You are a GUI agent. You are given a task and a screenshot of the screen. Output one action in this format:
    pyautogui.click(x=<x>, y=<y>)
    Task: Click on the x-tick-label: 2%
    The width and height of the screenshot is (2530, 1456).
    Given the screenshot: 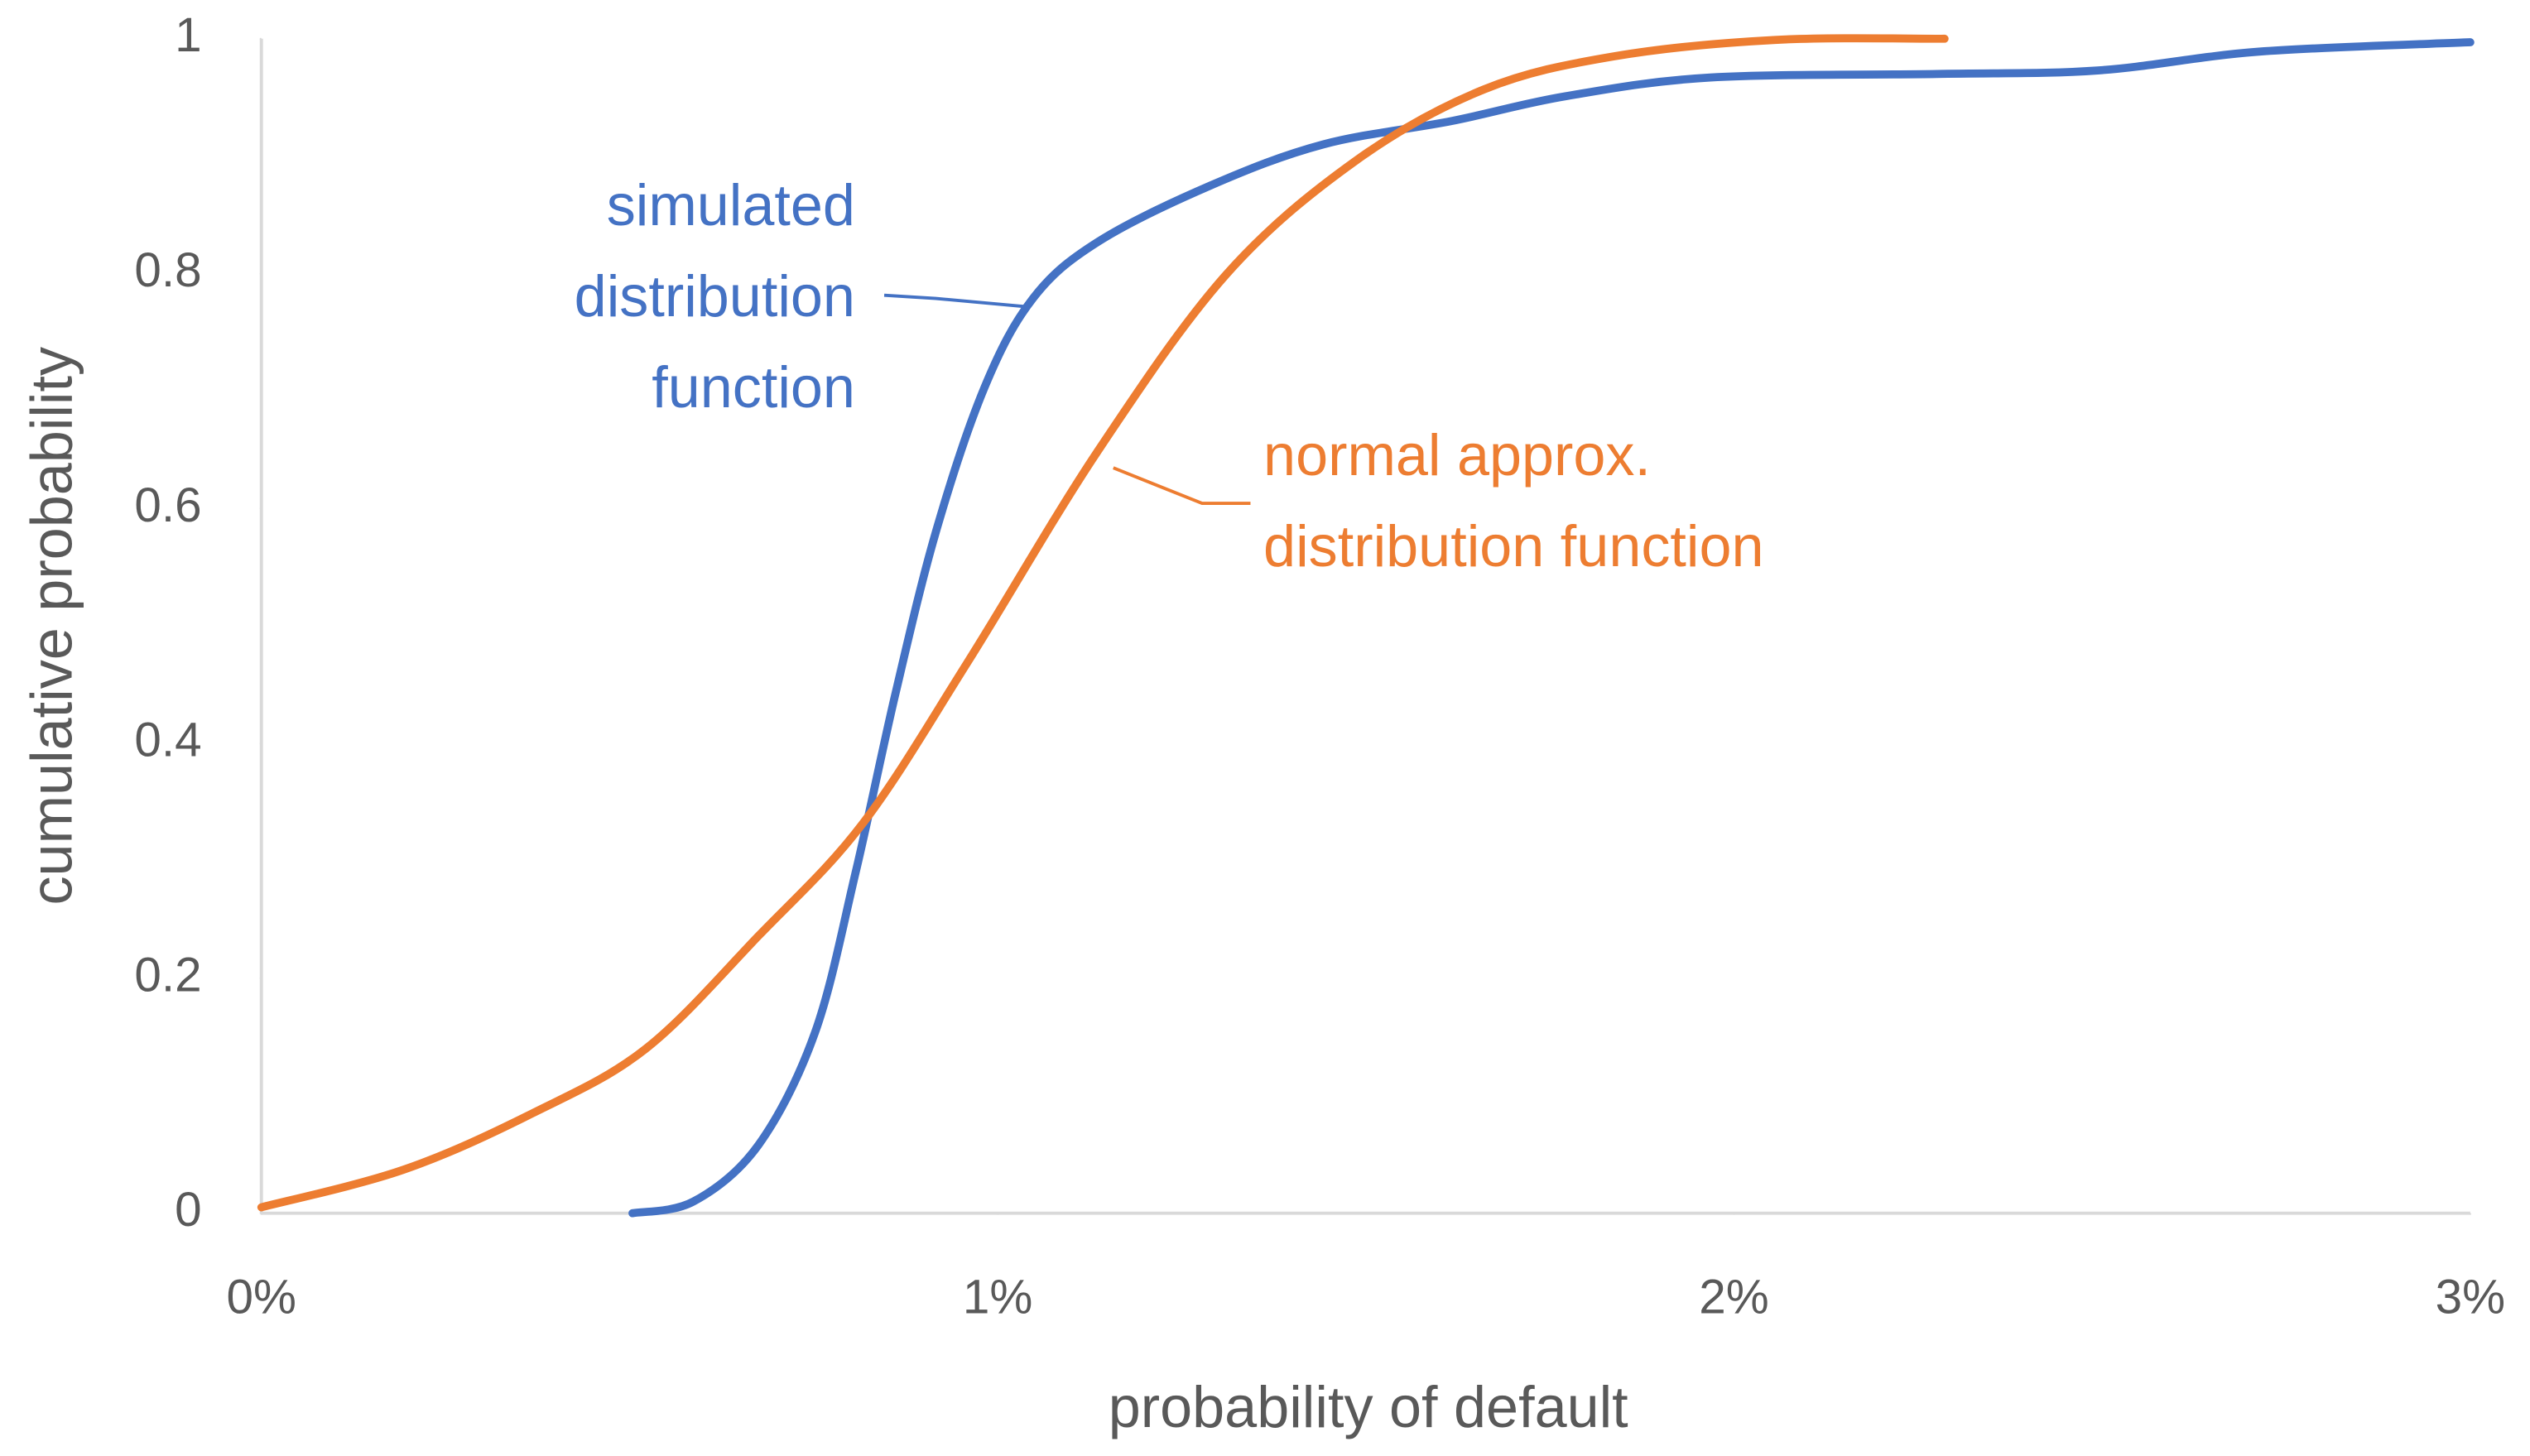 What is the action you would take?
    pyautogui.click(x=1733, y=1297)
    